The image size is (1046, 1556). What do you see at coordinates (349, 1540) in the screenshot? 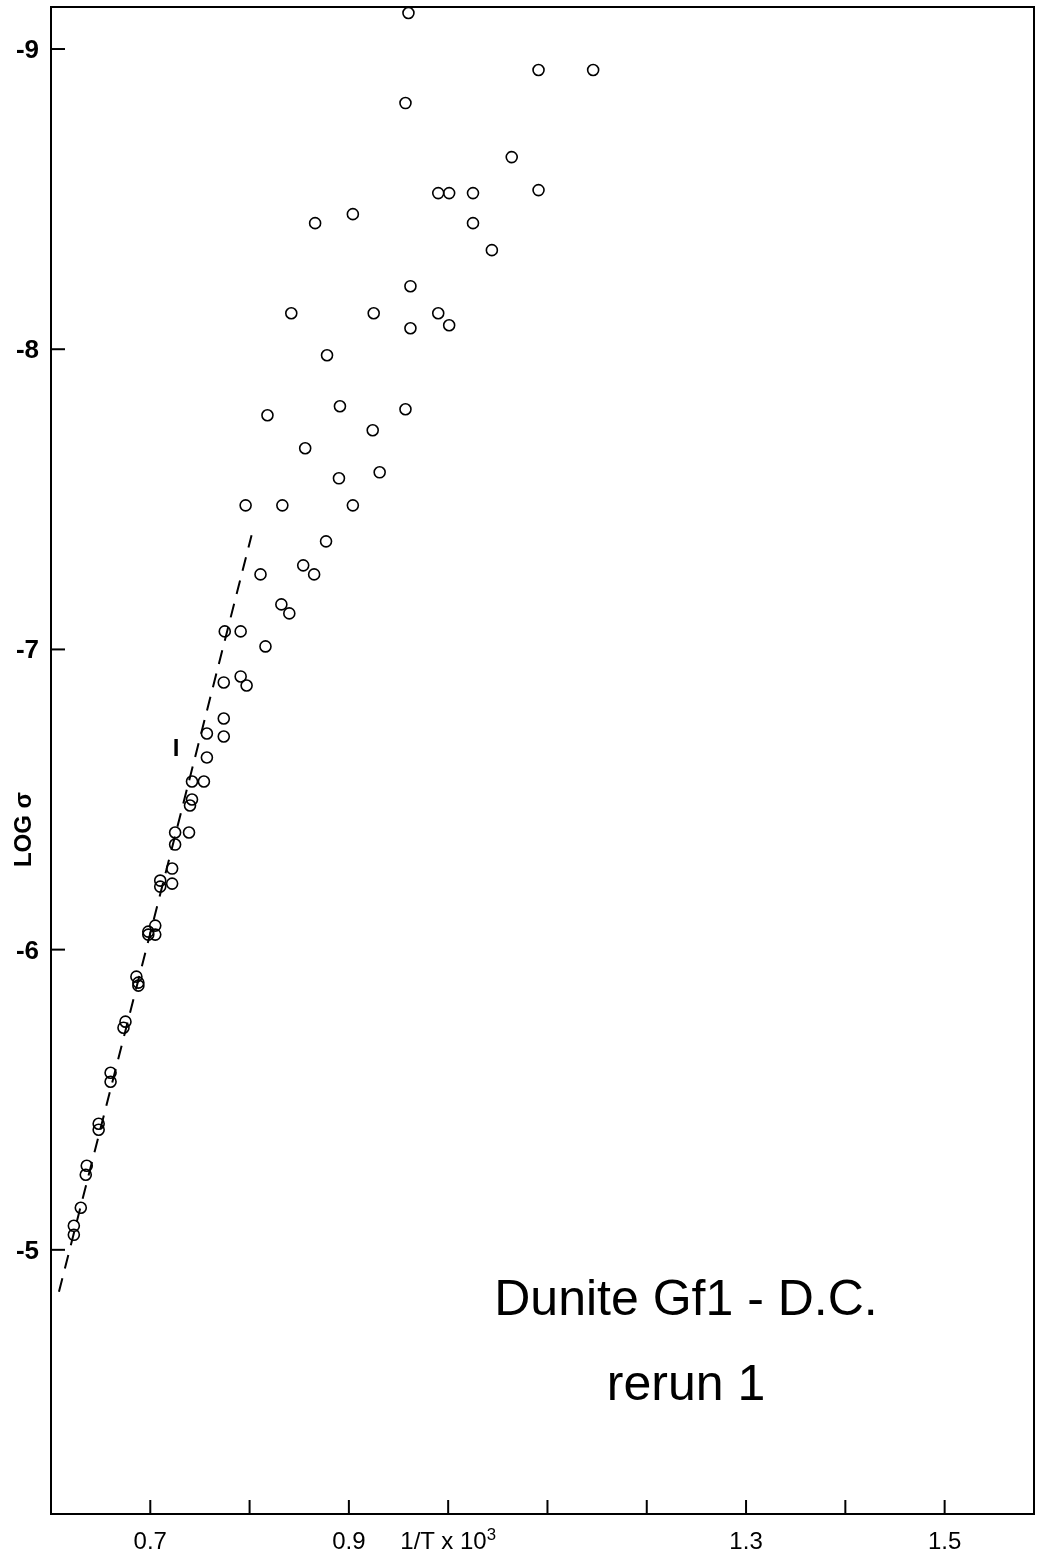
I see `x-tick-label: 0.9` at bounding box center [349, 1540].